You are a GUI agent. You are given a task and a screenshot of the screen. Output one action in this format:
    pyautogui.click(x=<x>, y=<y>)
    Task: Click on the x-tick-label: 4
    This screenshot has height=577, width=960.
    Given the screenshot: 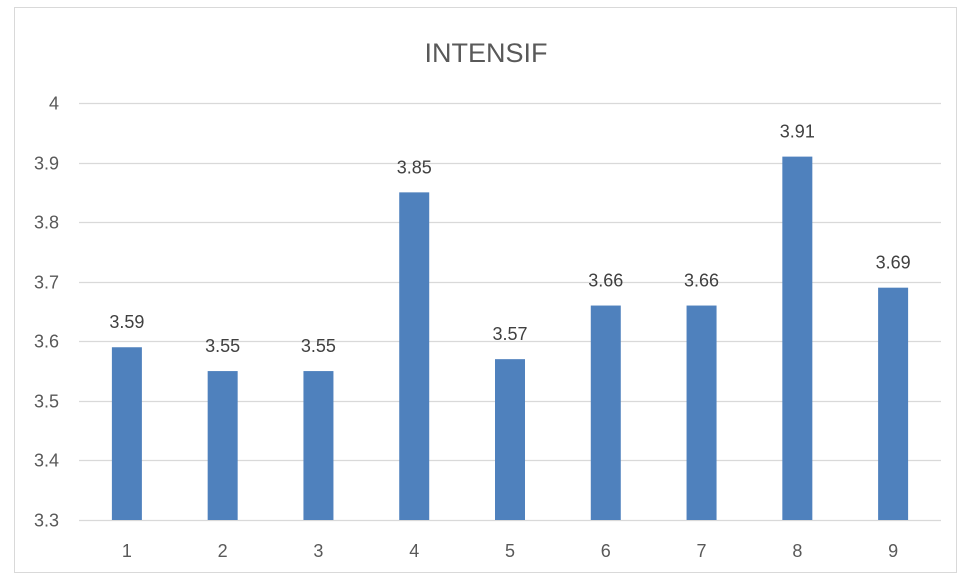 What is the action you would take?
    pyautogui.click(x=414, y=551)
    